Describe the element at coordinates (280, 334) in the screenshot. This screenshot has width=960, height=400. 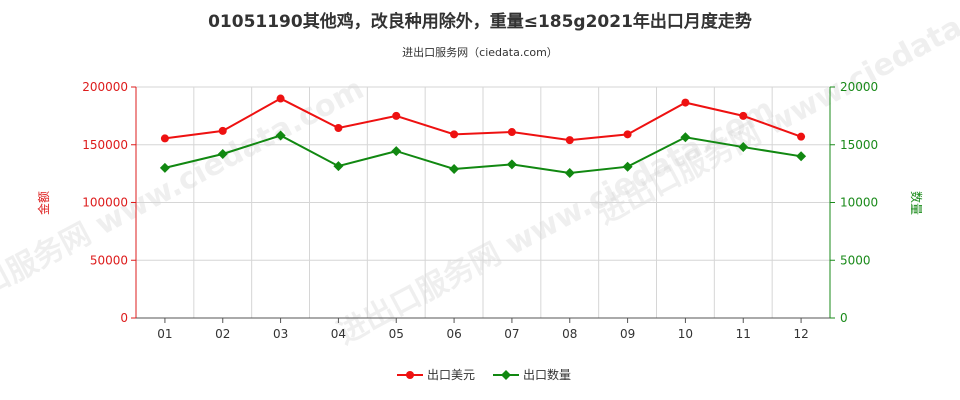
I see `x-tick-label-2: 03` at that location.